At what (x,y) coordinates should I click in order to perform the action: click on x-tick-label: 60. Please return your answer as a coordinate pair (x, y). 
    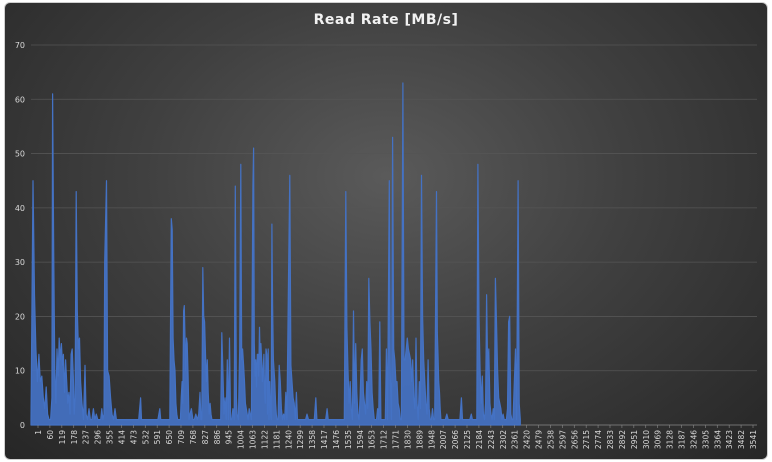
    Looking at the image, I should click on (50, 435).